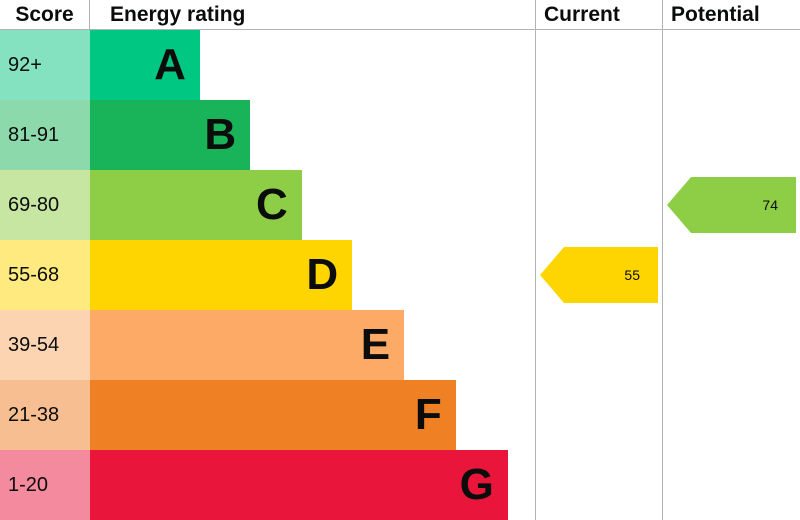 The height and width of the screenshot is (520, 800). What do you see at coordinates (45, 275) in the screenshot?
I see `band-score: 55-68` at bounding box center [45, 275].